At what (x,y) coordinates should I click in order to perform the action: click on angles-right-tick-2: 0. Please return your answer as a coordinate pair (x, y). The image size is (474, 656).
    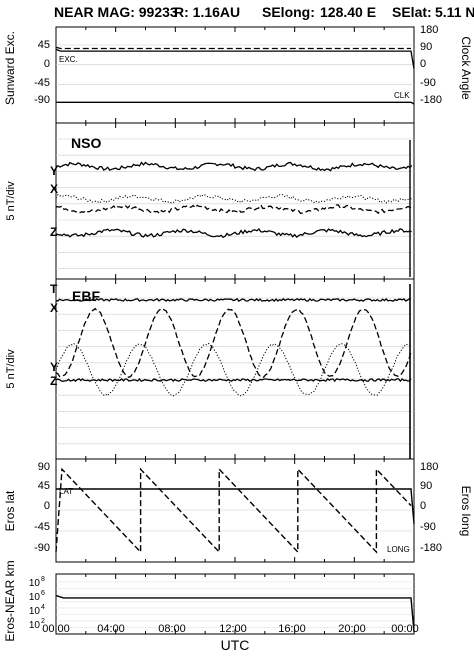
    Looking at the image, I should click on (423, 64).